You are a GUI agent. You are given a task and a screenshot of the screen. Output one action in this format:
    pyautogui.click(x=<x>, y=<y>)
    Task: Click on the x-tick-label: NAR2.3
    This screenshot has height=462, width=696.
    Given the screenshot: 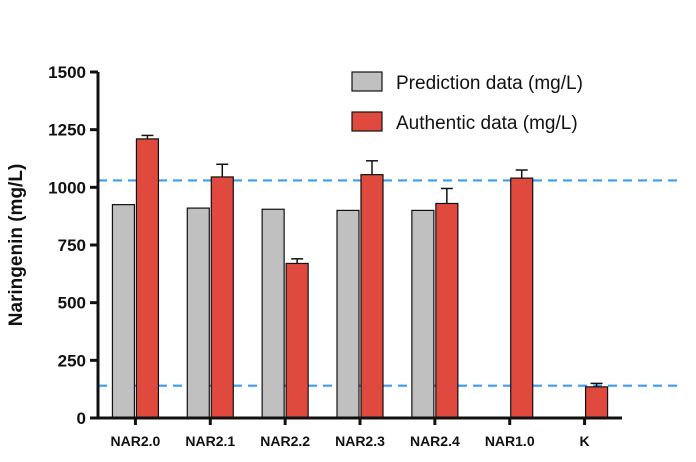 What is the action you would take?
    pyautogui.click(x=360, y=441)
    